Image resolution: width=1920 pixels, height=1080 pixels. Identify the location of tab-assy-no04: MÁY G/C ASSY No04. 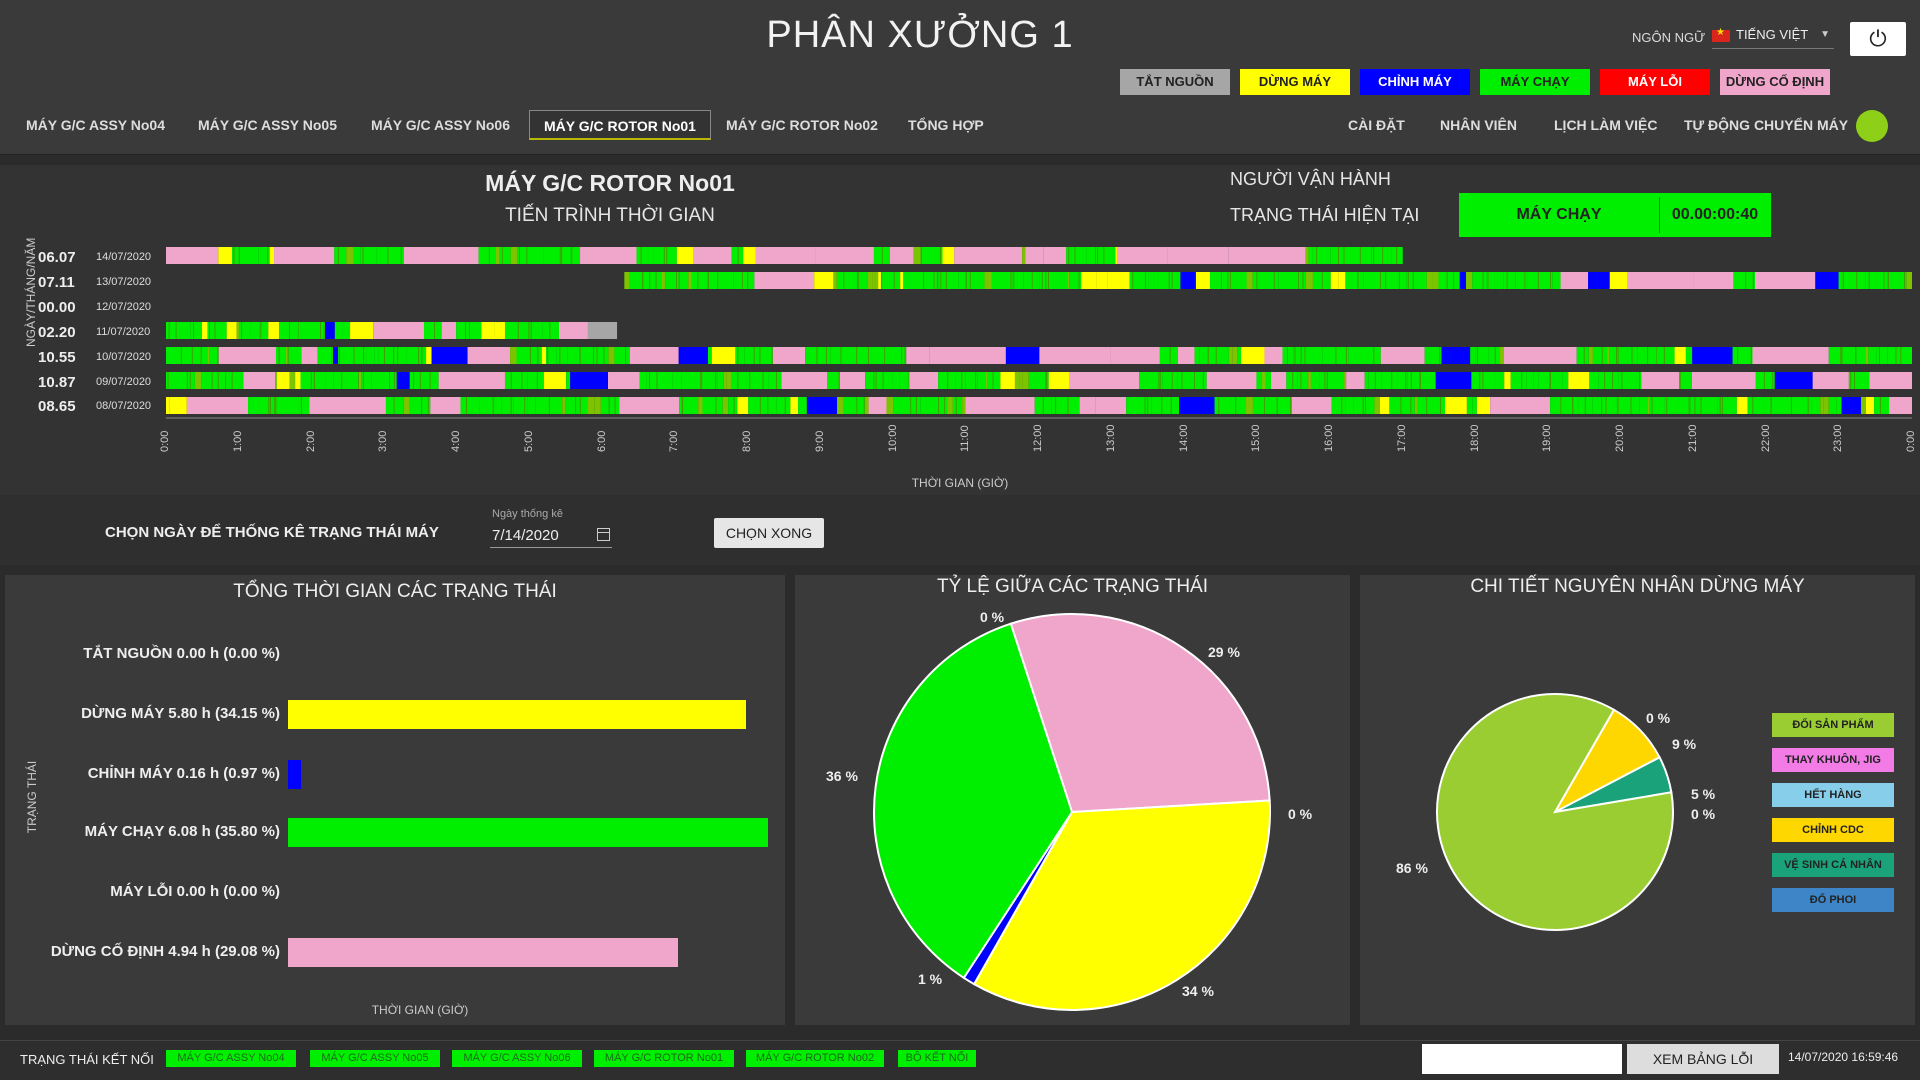
(96, 125).